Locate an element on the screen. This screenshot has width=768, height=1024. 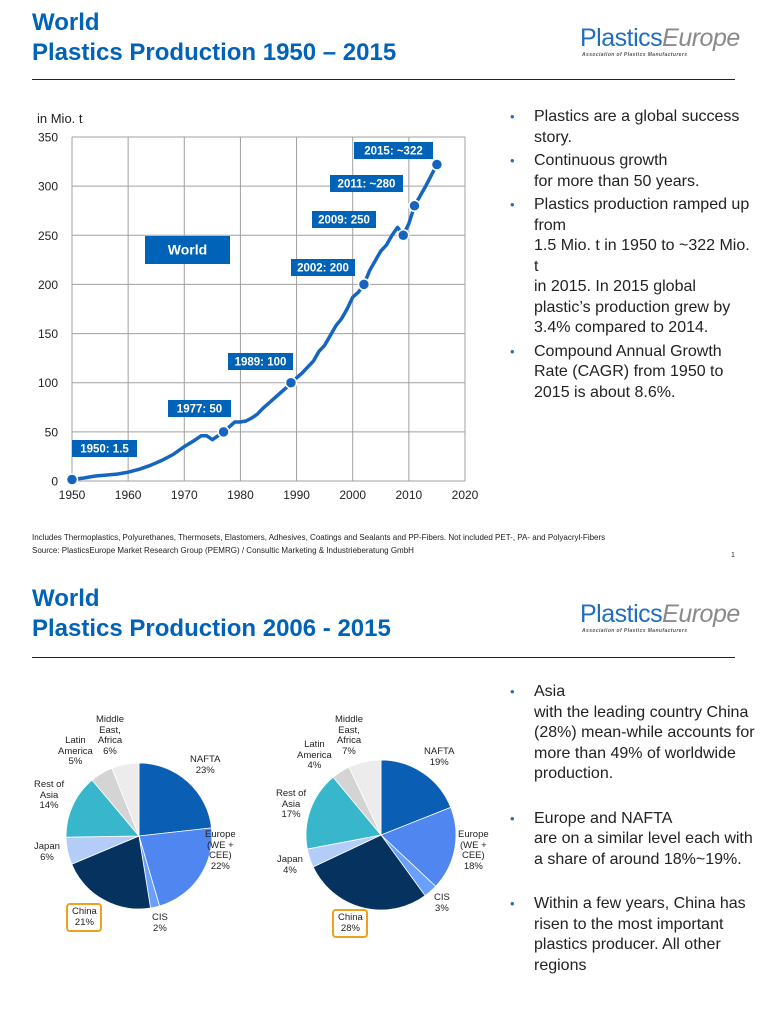
annotation-label: 2009: 250 is located at coordinates (344, 219).